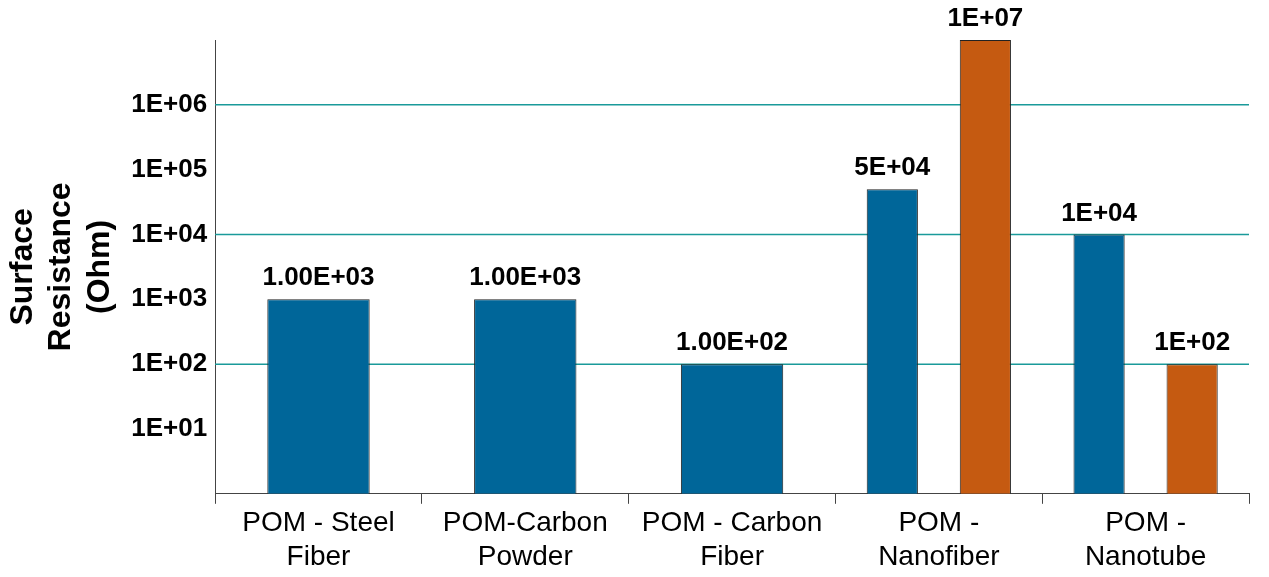 The height and width of the screenshot is (577, 1269). What do you see at coordinates (985, 17) in the screenshot?
I see `data-label: 1E+07` at bounding box center [985, 17].